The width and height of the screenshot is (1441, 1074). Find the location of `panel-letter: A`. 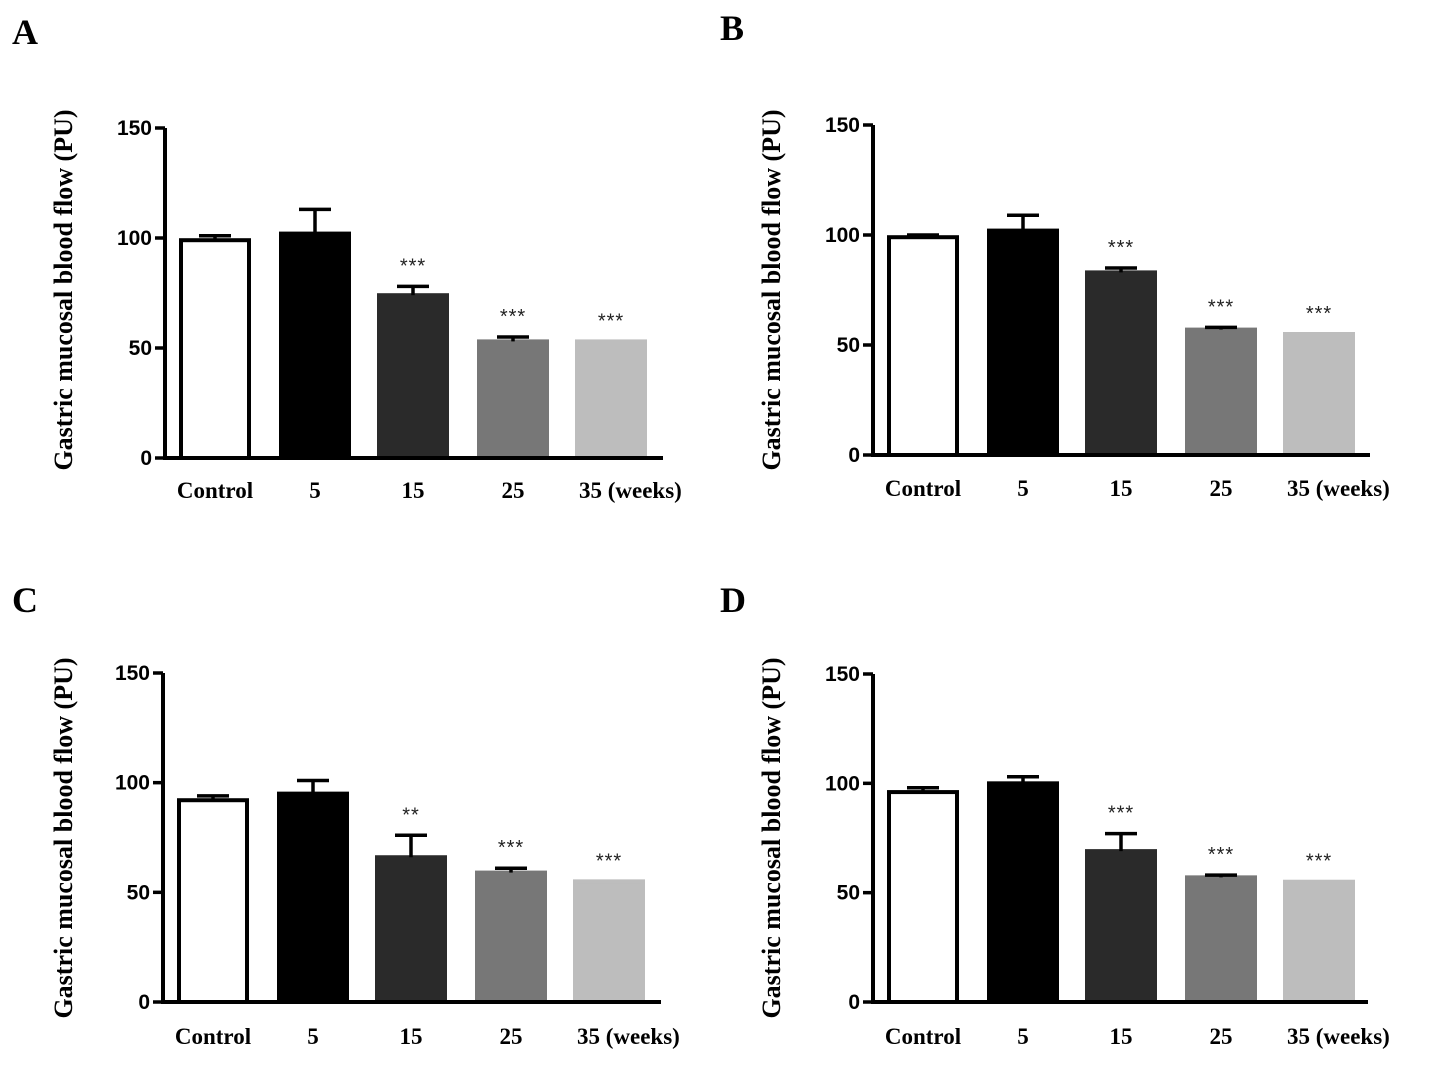

panel-letter: A is located at coordinates (25, 32).